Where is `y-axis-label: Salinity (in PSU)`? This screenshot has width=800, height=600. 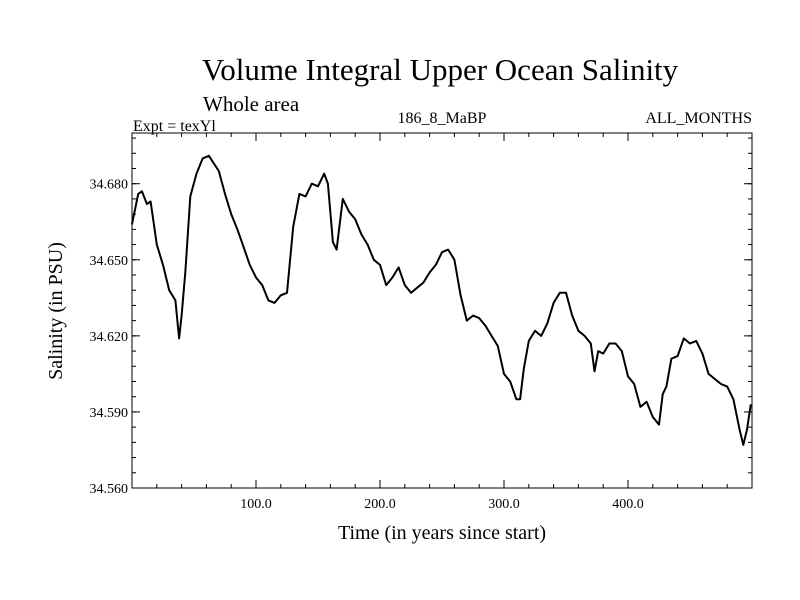
y-axis-label: Salinity (in PSU) is located at coordinates (56, 311).